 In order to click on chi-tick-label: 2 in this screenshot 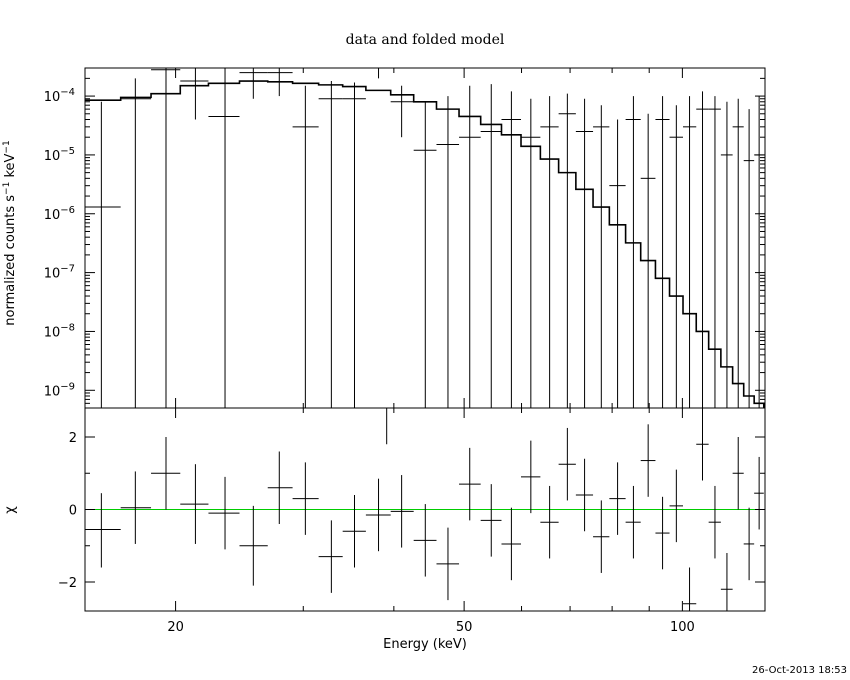, I will do `click(73, 438)`.